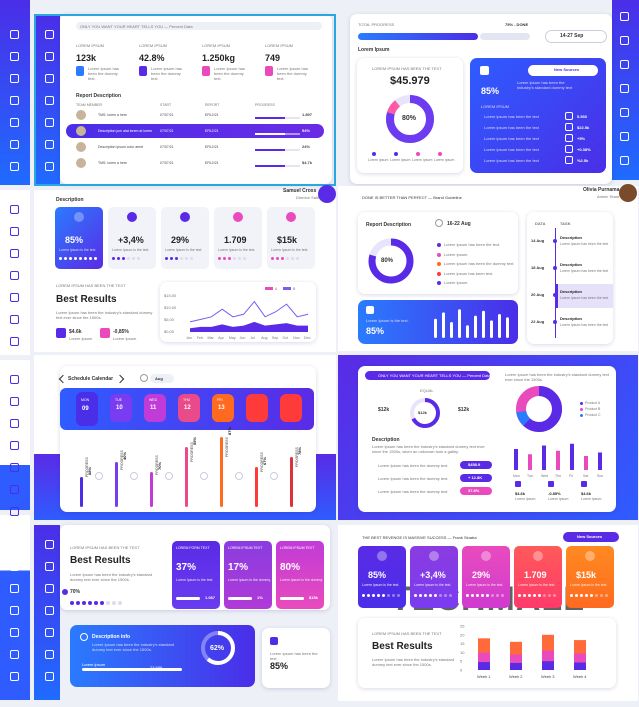 The image size is (639, 707). I want to click on check-icon, so click(274, 641).